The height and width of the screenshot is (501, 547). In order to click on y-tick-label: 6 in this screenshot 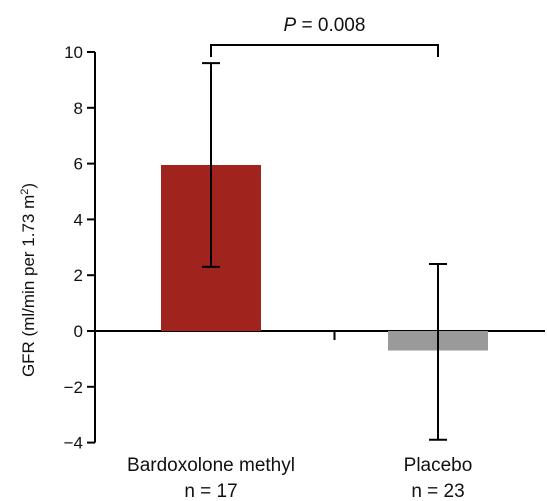, I will do `click(78, 164)`.